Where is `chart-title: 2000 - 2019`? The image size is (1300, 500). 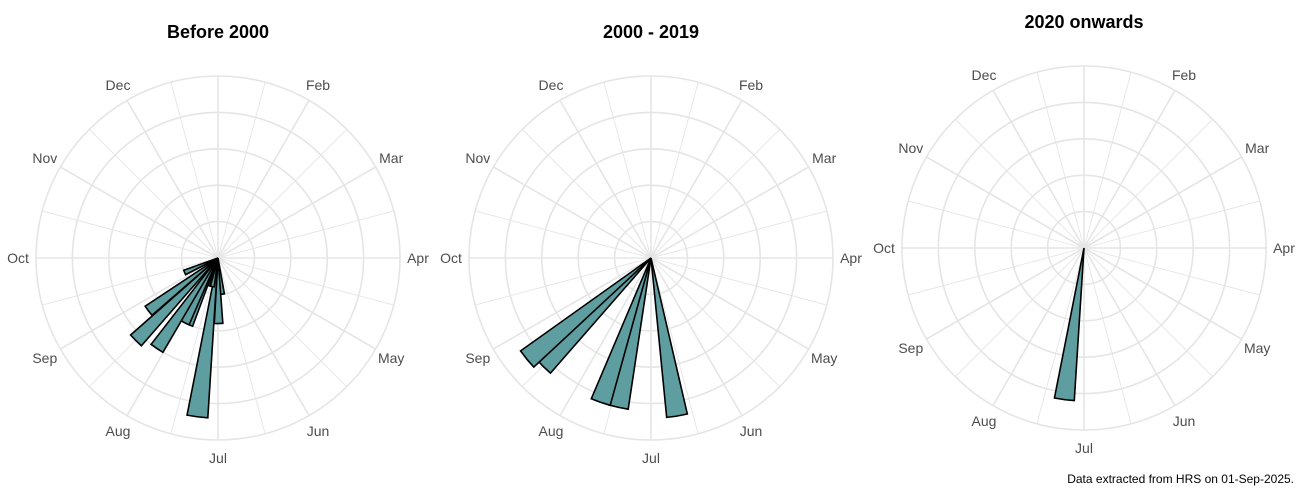
chart-title: 2000 - 2019 is located at coordinates (651, 32).